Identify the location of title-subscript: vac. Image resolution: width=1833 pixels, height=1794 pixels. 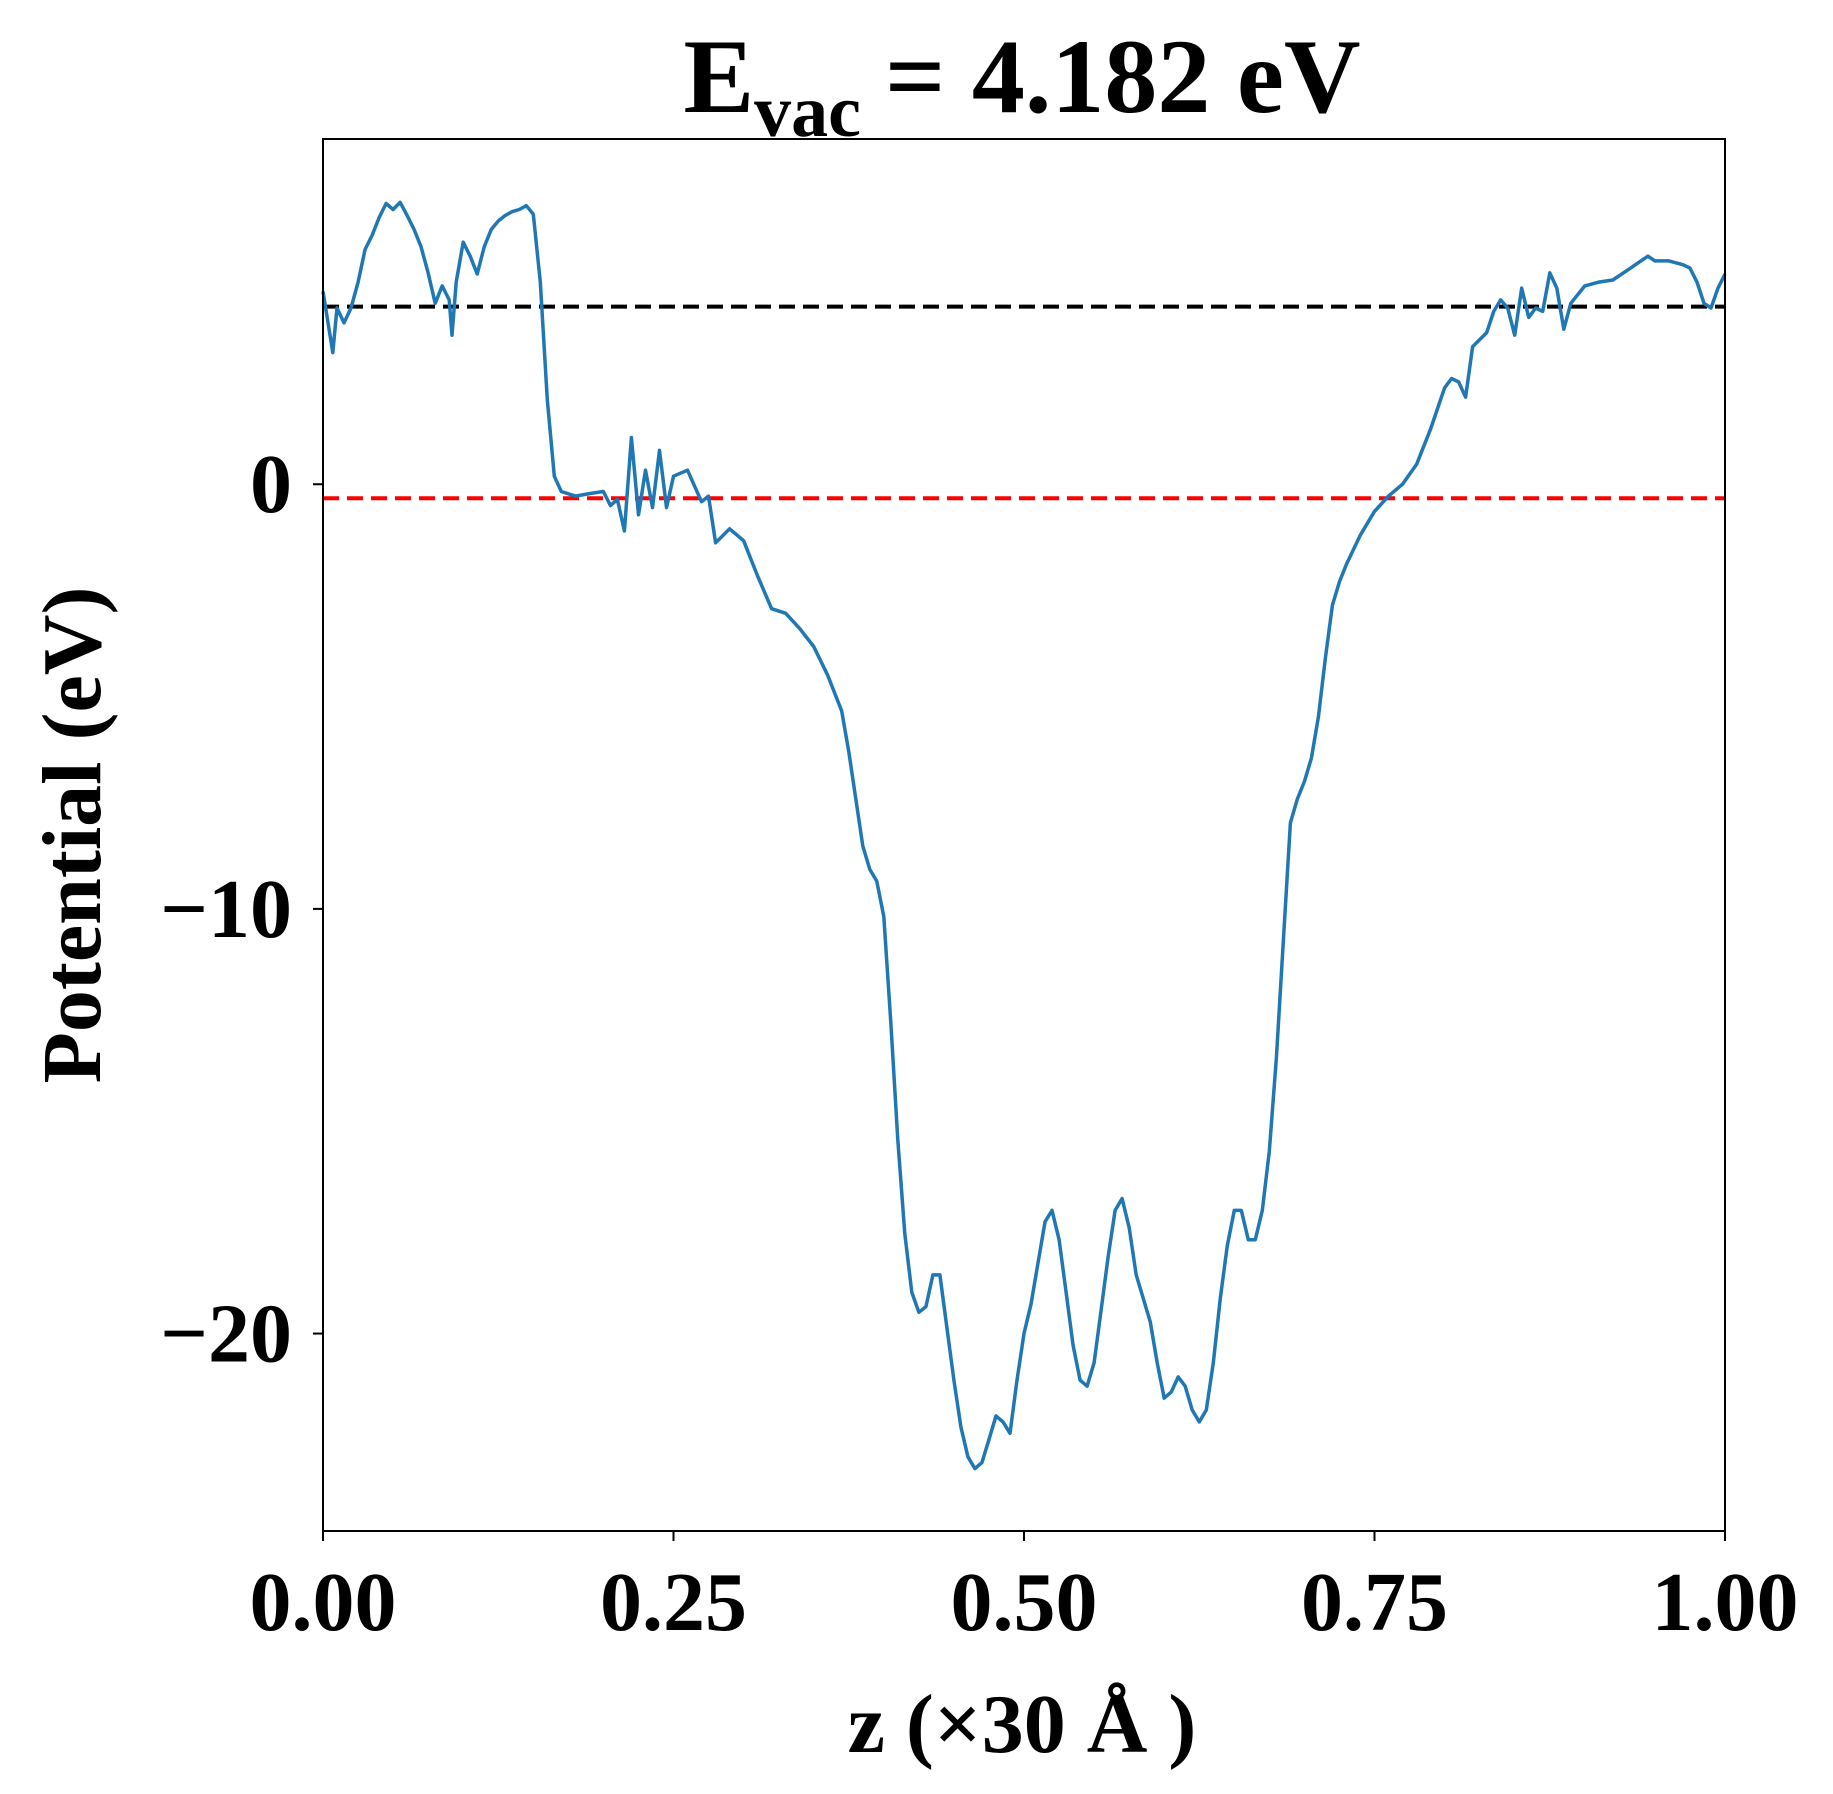
(807, 112).